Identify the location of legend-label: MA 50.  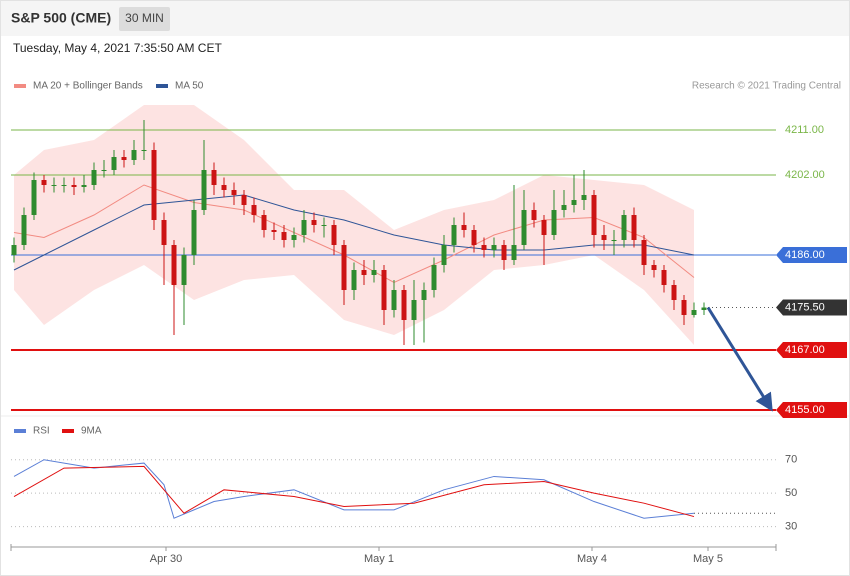
(189, 86).